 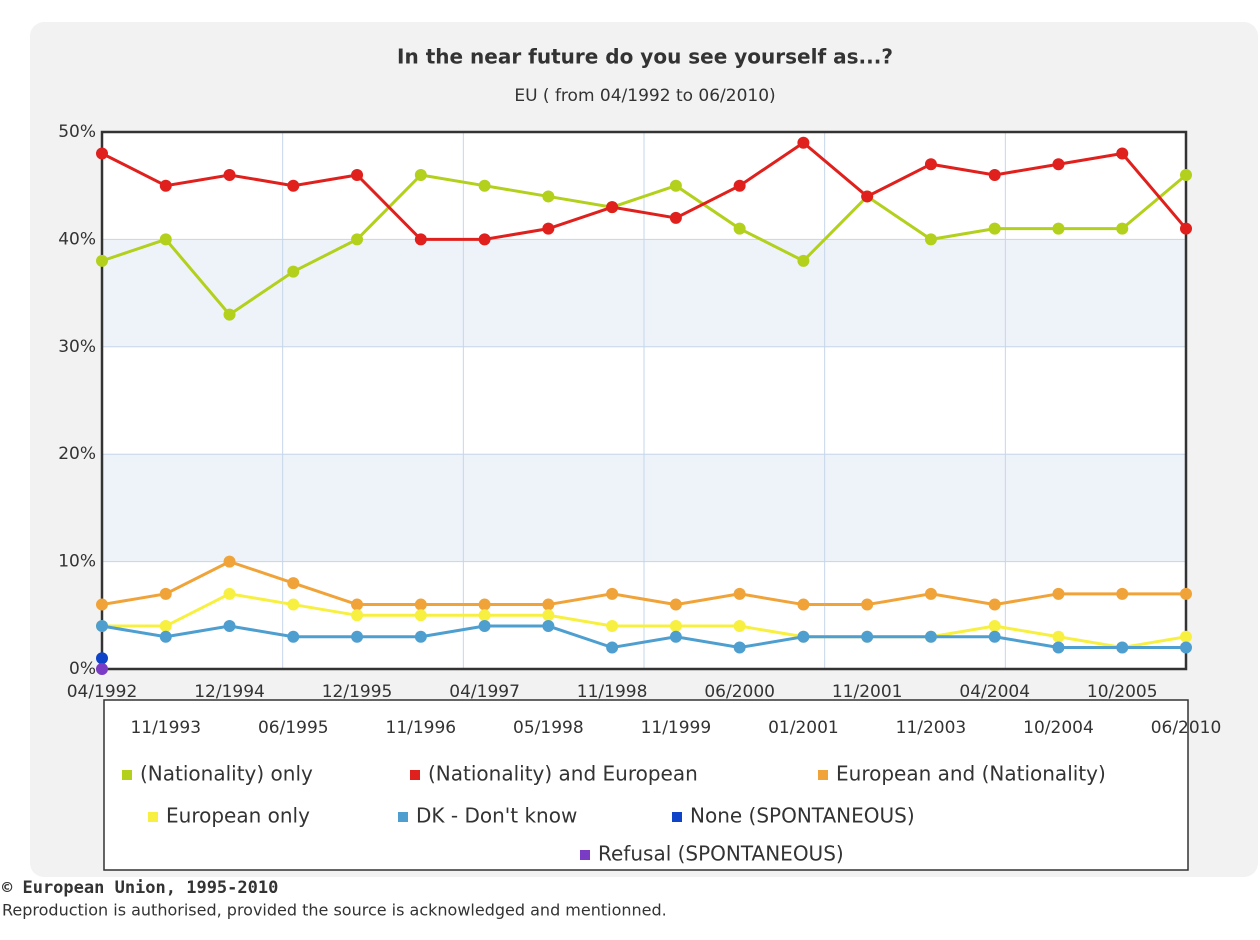 What do you see at coordinates (1122, 692) in the screenshot?
I see `x-tick-label: 10/2005` at bounding box center [1122, 692].